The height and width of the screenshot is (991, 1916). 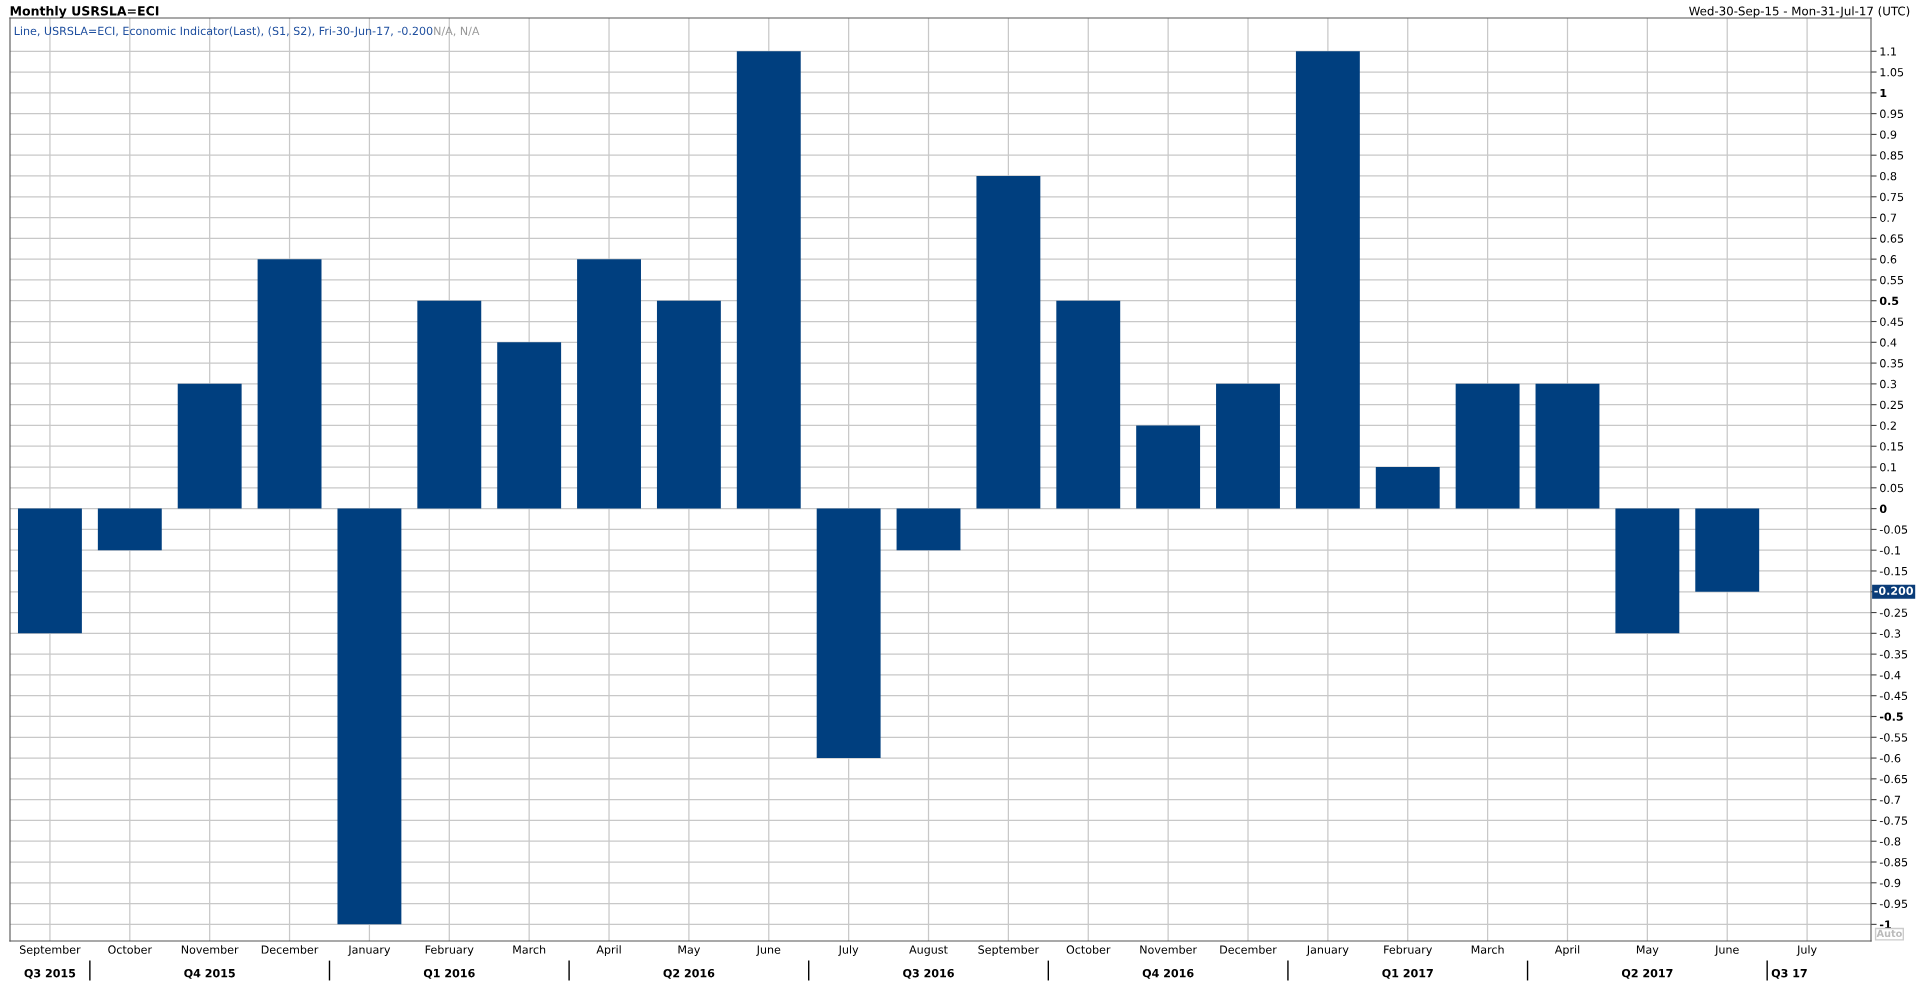 I want to click on text: Q1 2016, so click(x=449, y=973).